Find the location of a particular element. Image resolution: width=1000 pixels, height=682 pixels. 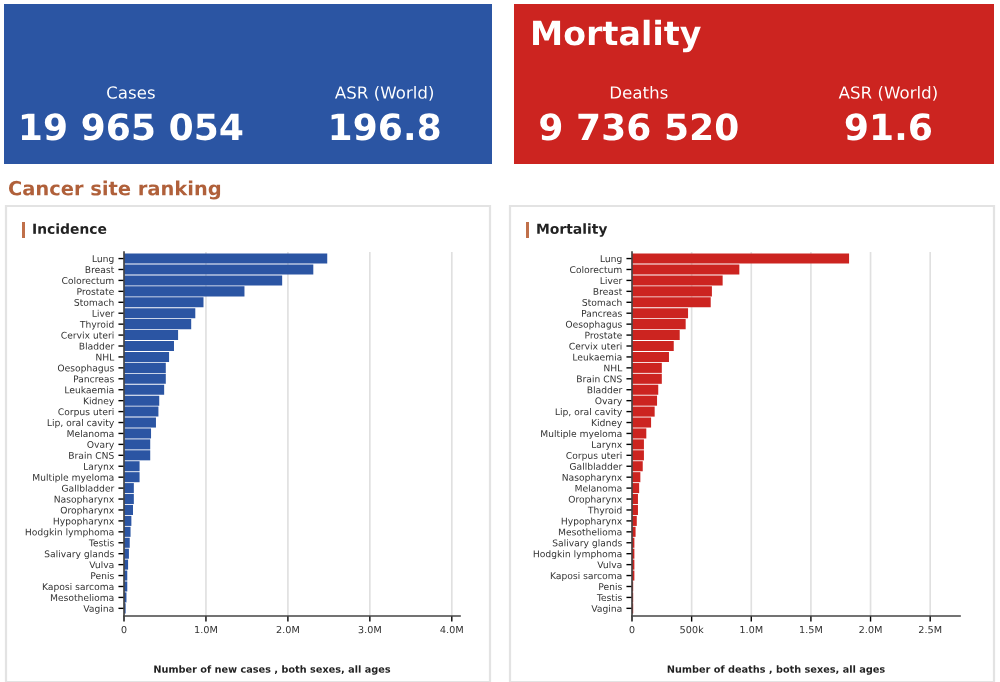

text: 91.6 is located at coordinates (888, 127).